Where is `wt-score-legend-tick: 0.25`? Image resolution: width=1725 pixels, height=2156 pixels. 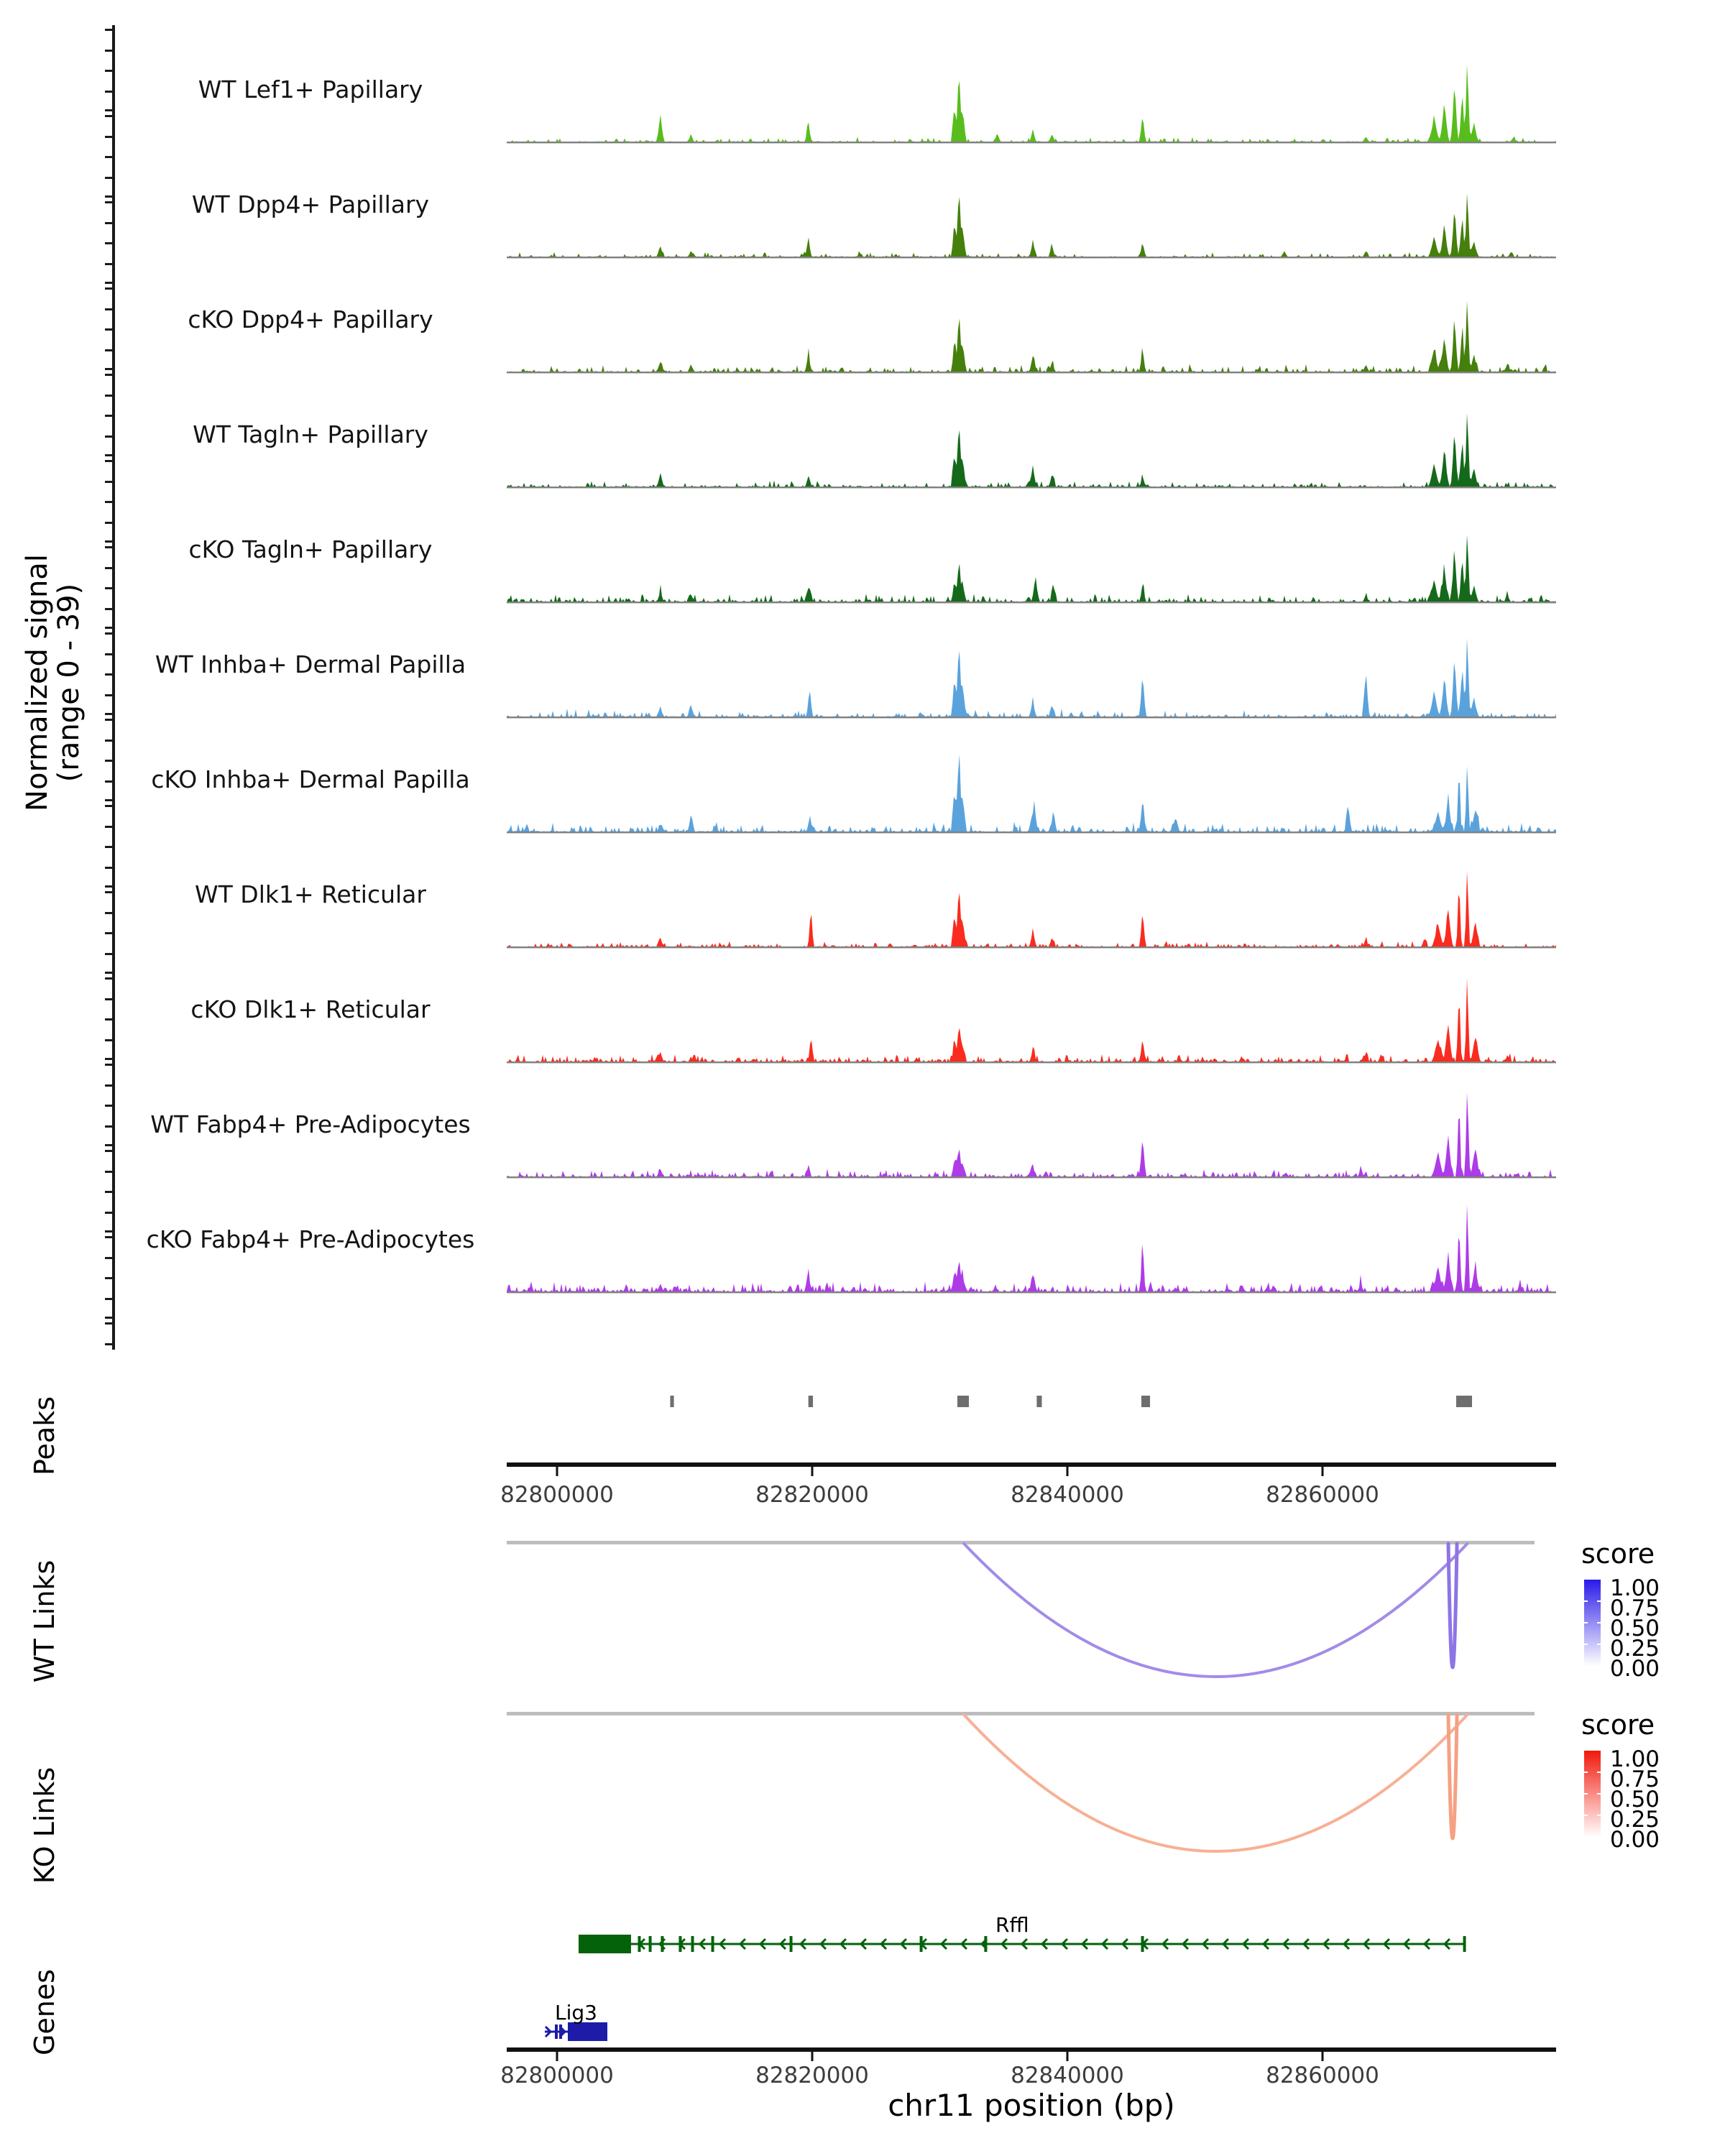
wt-score-legend-tick: 0.25 is located at coordinates (1635, 1649).